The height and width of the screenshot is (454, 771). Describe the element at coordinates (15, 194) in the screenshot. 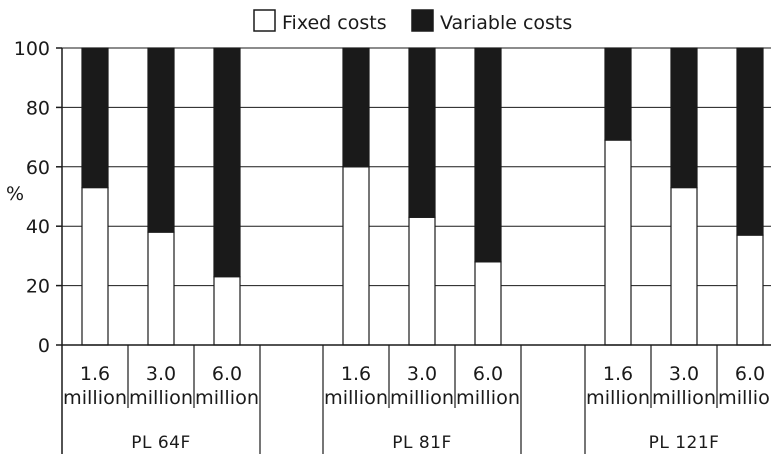

I see `y-axis-label: %` at that location.